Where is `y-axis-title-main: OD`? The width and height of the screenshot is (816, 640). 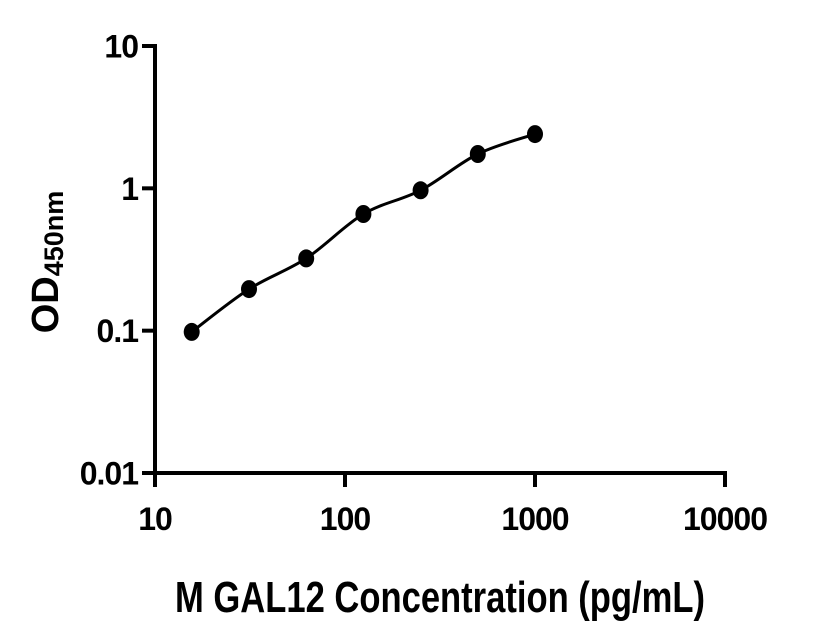 y-axis-title-main: OD is located at coordinates (46, 304).